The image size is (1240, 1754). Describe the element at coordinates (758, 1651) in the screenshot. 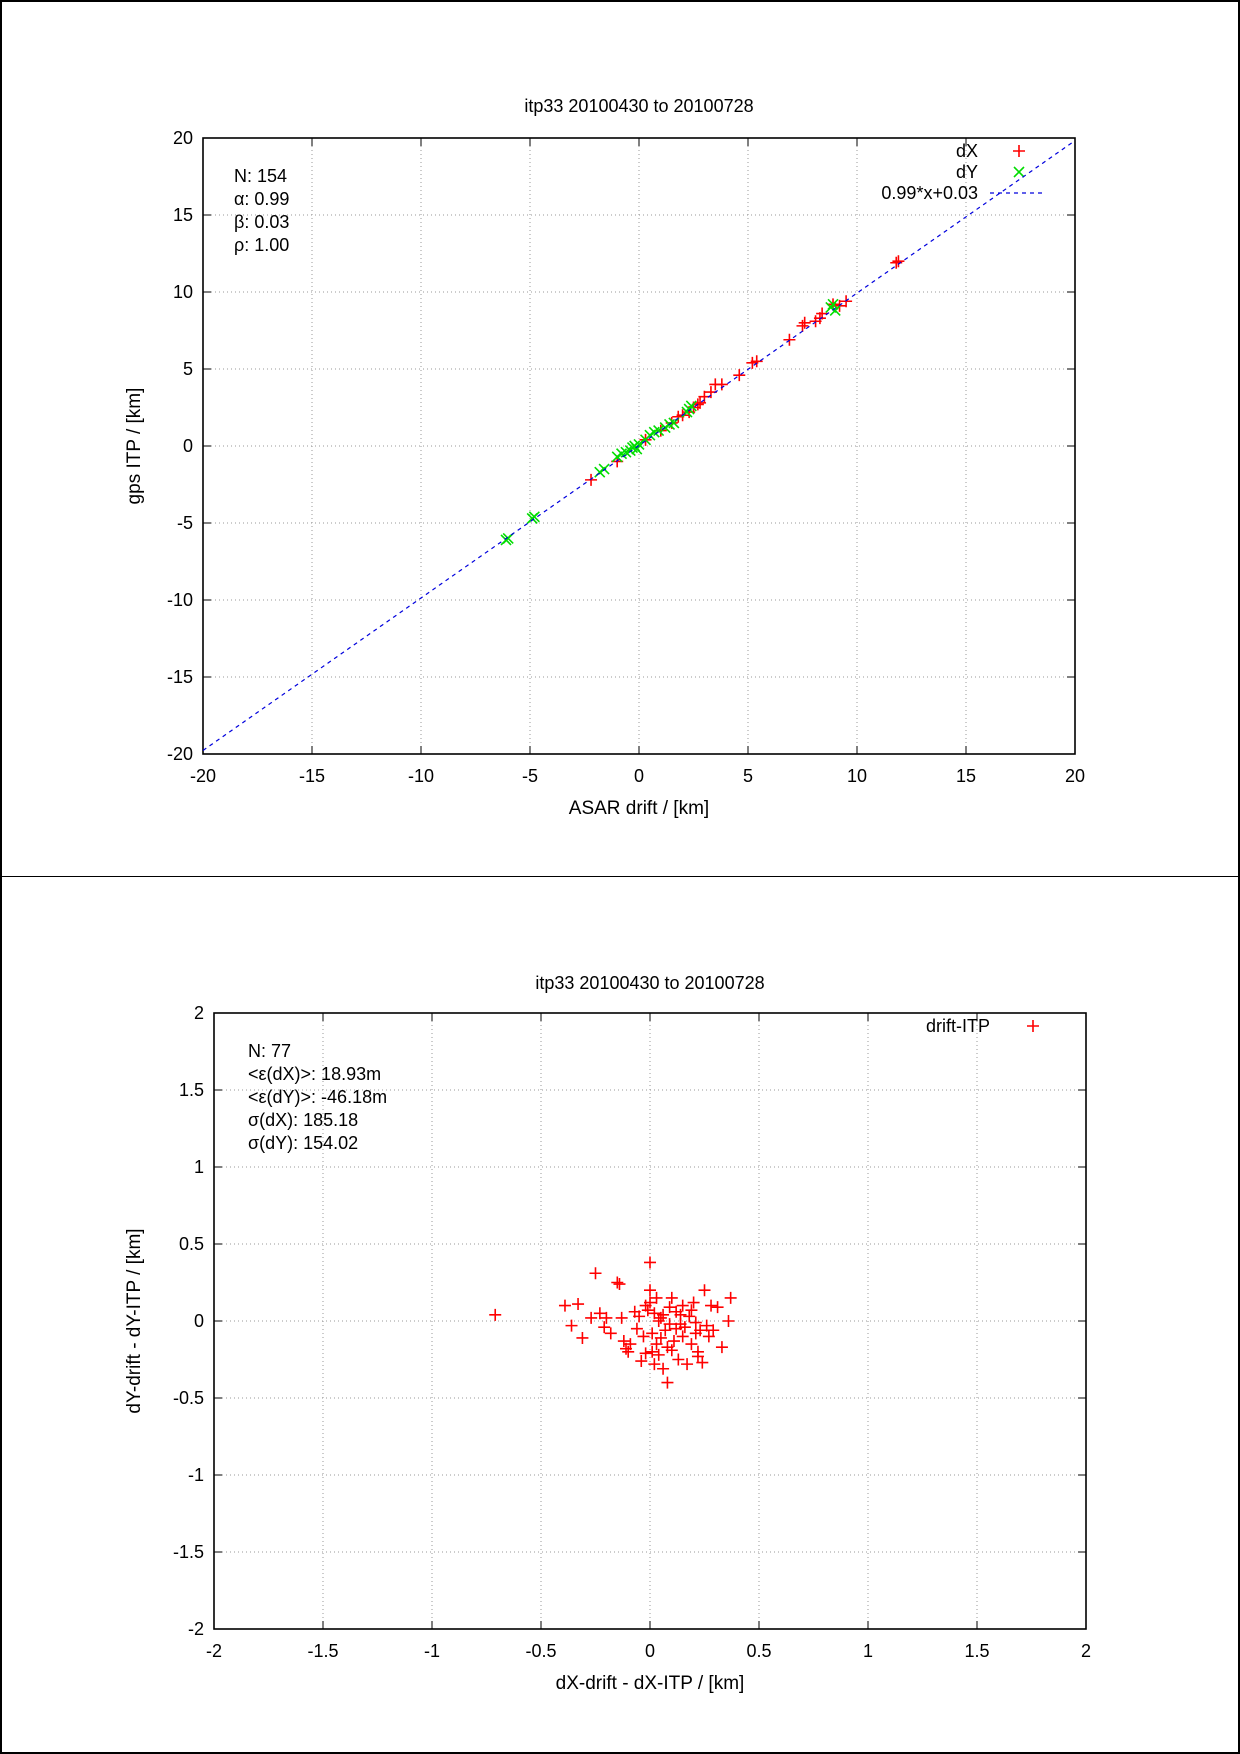

I see `x-tick-label: 0.5` at that location.